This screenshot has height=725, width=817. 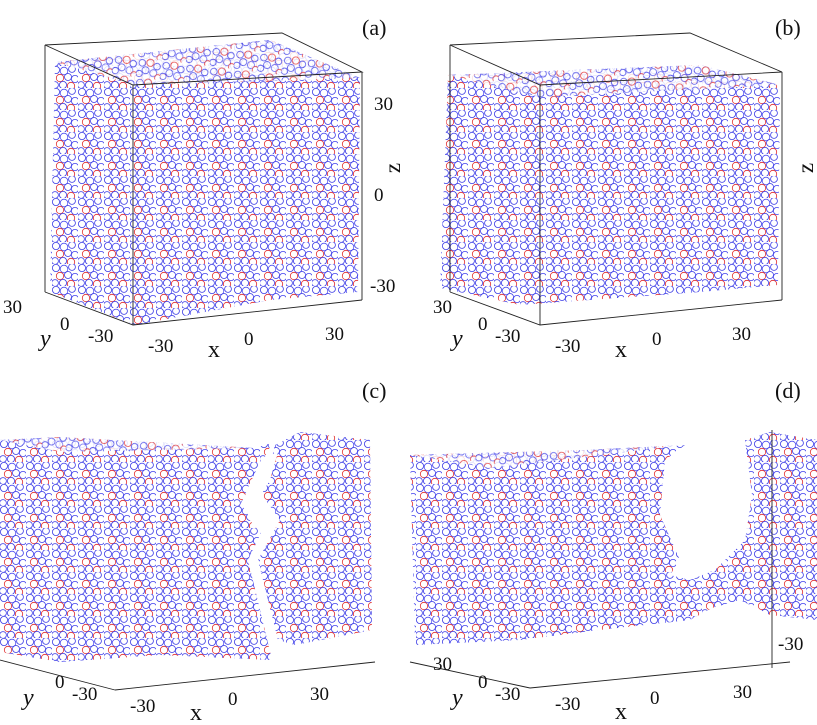 What do you see at coordinates (567, 346) in the screenshot?
I see `x-tick-neg30-b: -30` at bounding box center [567, 346].